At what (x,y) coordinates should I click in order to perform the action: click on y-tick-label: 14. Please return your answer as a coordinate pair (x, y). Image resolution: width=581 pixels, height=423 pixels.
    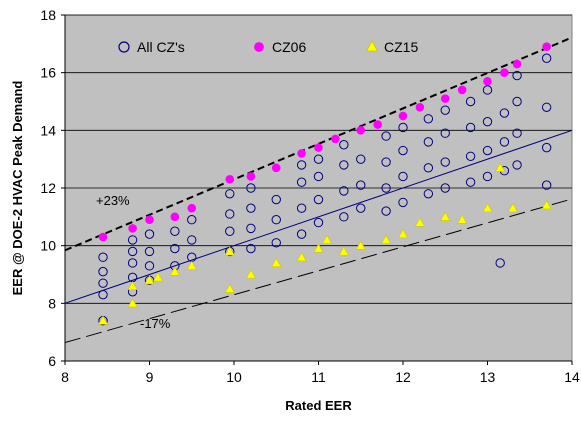
    Looking at the image, I should click on (48, 130).